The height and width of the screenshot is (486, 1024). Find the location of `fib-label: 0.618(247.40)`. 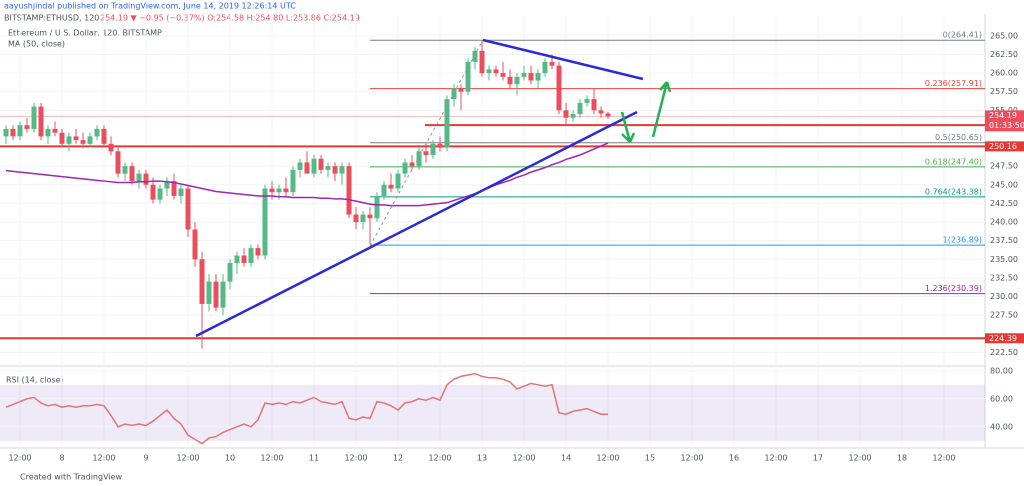

fib-label: 0.618(247.40) is located at coordinates (953, 161).